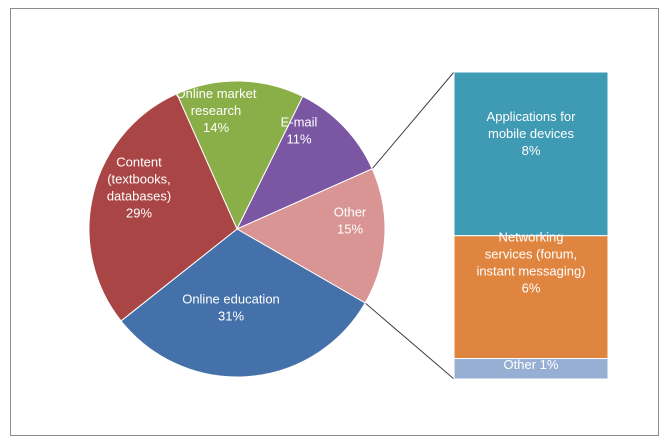 Image resolution: width=669 pixels, height=443 pixels. Describe the element at coordinates (139, 162) in the screenshot. I see `pie-slice-label-line: Content` at that location.